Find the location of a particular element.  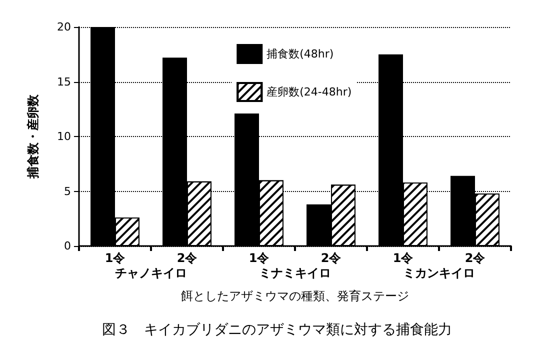

text: ミナミキイロ is located at coordinates (295, 273).